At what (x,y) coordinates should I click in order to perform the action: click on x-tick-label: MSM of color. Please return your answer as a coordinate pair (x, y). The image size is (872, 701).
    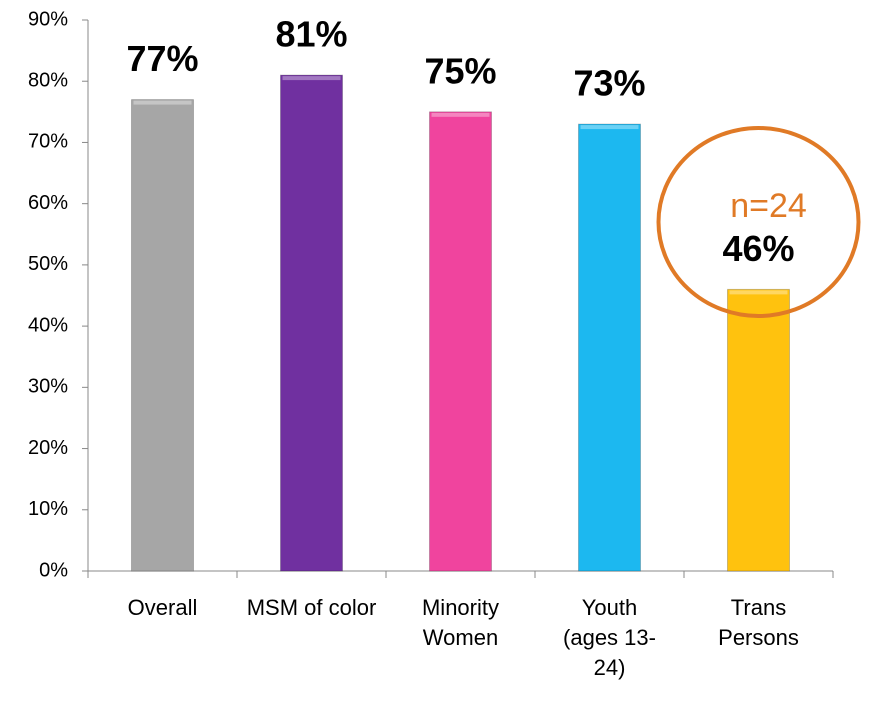
    Looking at the image, I should click on (311, 607).